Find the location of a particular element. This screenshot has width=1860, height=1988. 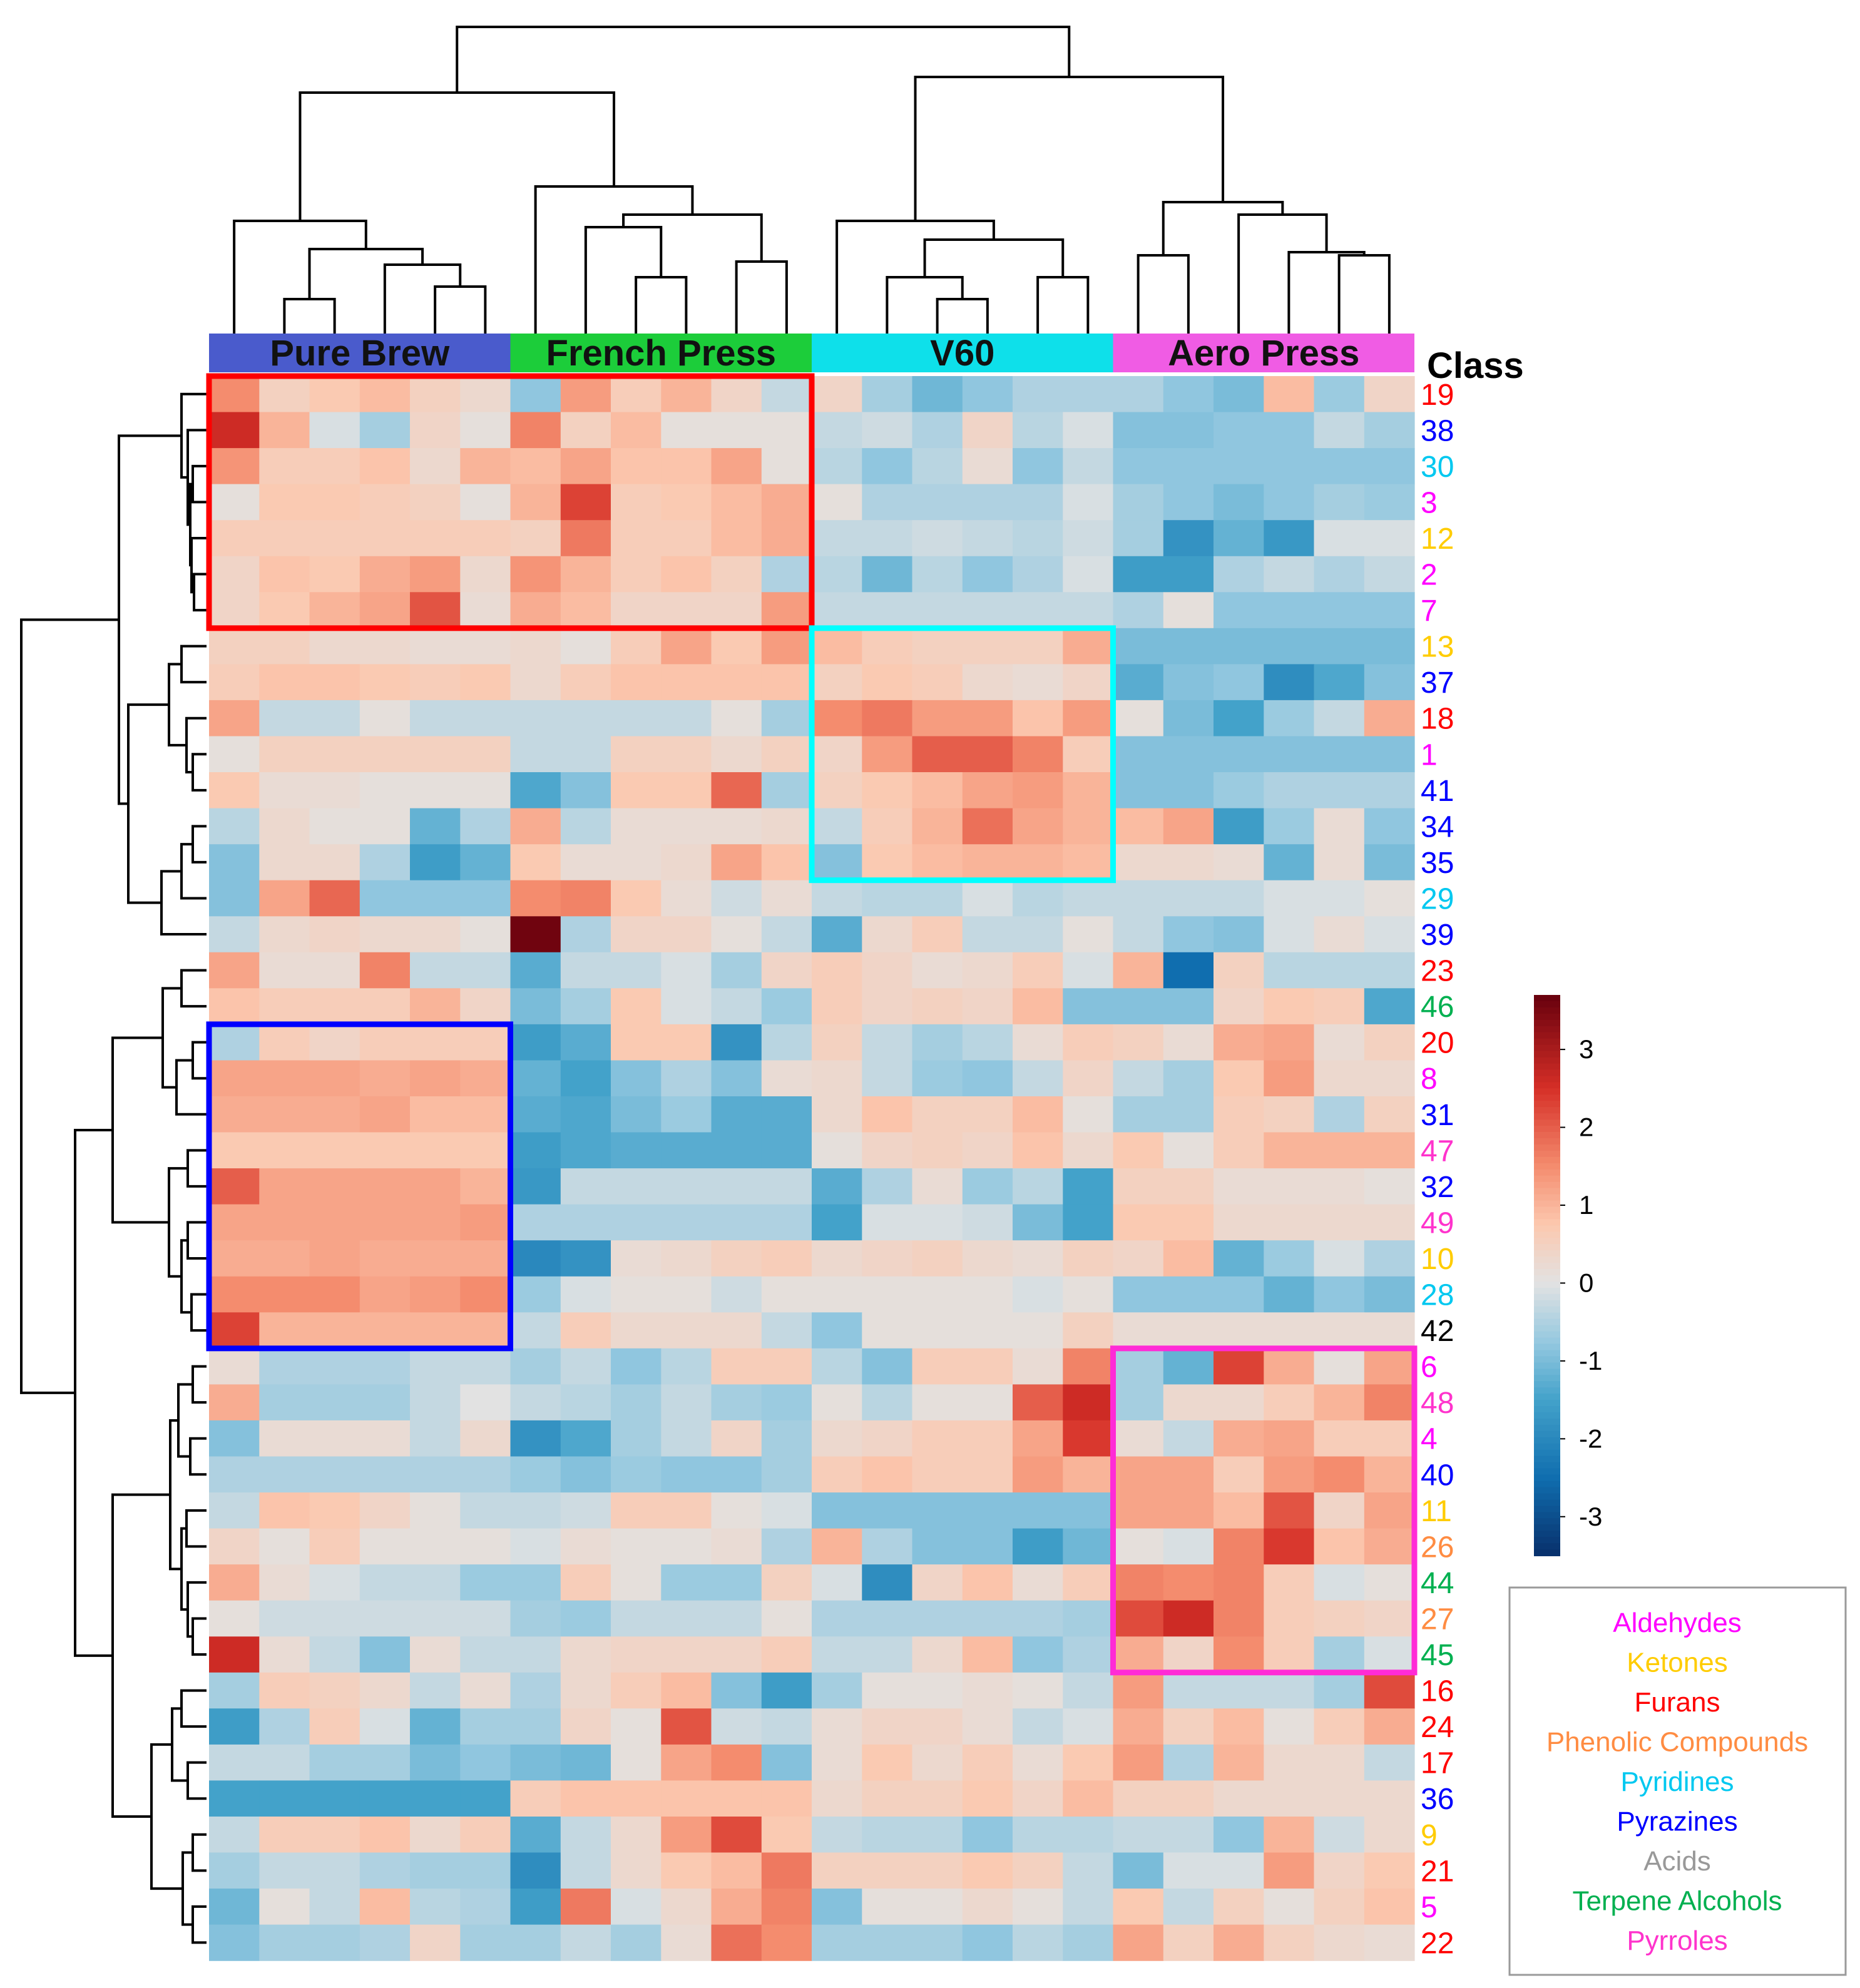

row-label: 7 is located at coordinates (1429, 611).